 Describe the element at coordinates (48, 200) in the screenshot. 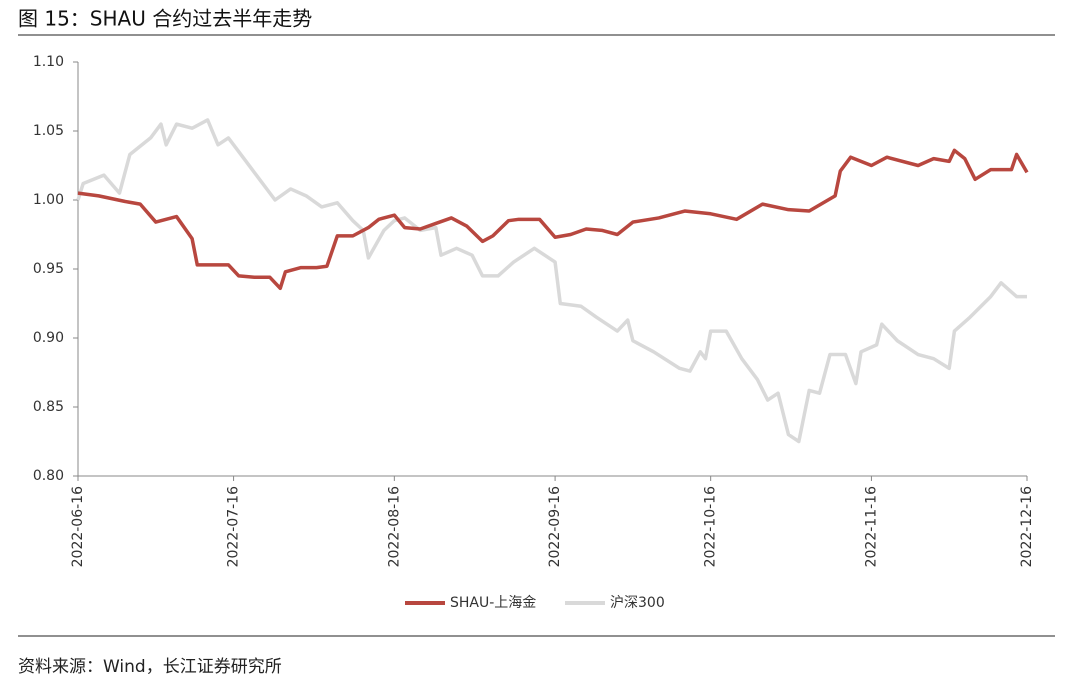

I see `y-tick-label: 1.00` at that location.